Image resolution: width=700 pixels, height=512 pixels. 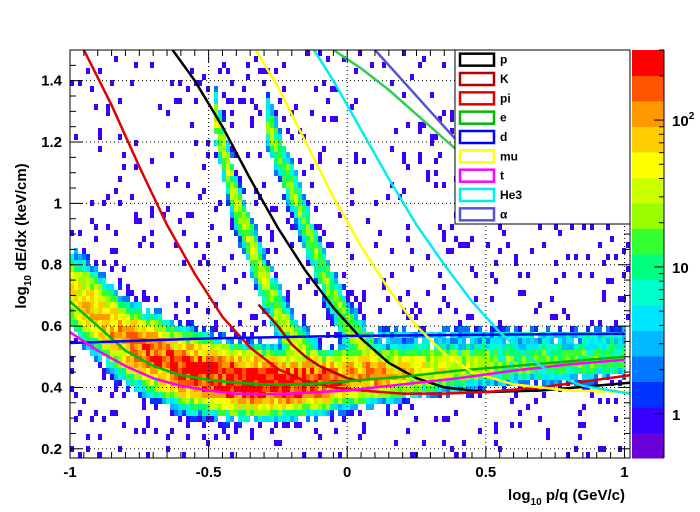 What do you see at coordinates (309, 343) in the screenshot?
I see `series-curve` at bounding box center [309, 343].